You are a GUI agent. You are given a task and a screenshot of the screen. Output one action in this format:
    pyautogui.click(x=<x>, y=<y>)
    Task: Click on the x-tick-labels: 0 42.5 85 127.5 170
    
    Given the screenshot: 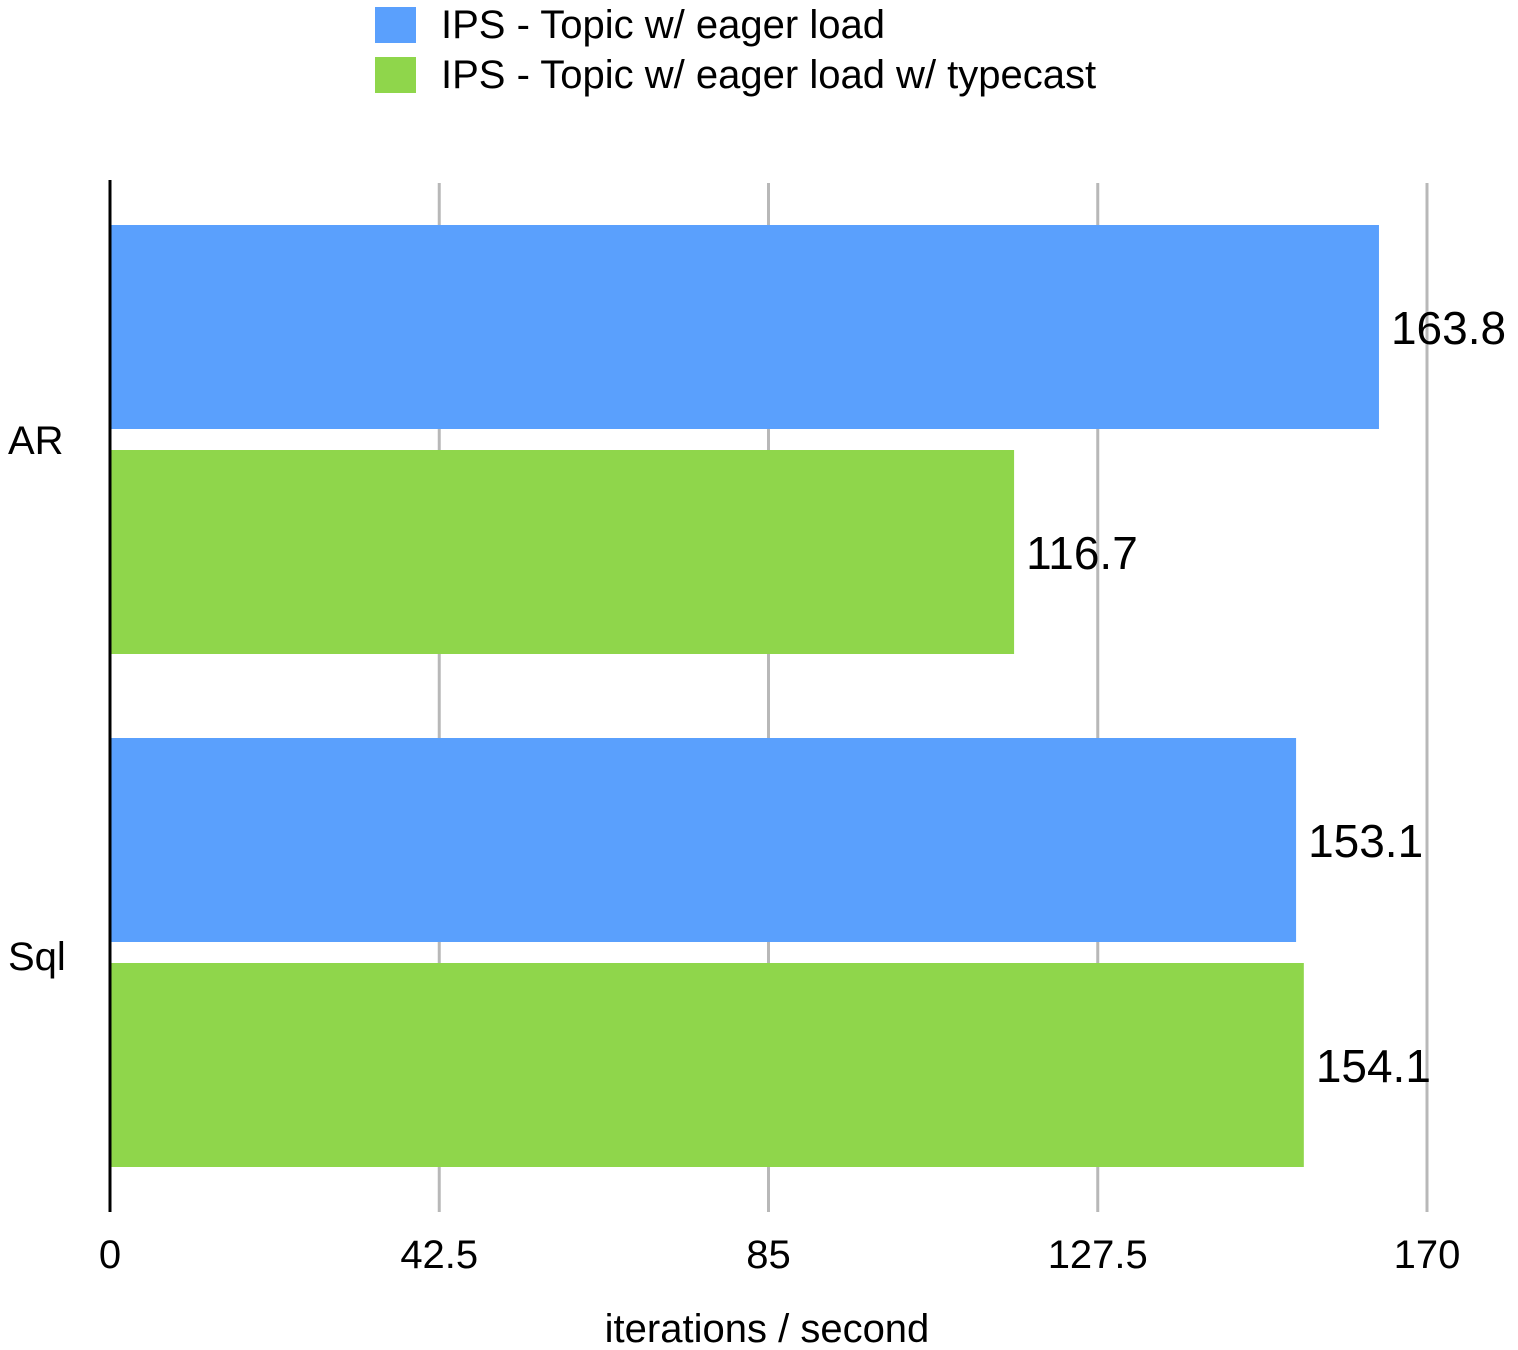 What is the action you would take?
    pyautogui.click(x=780, y=1255)
    